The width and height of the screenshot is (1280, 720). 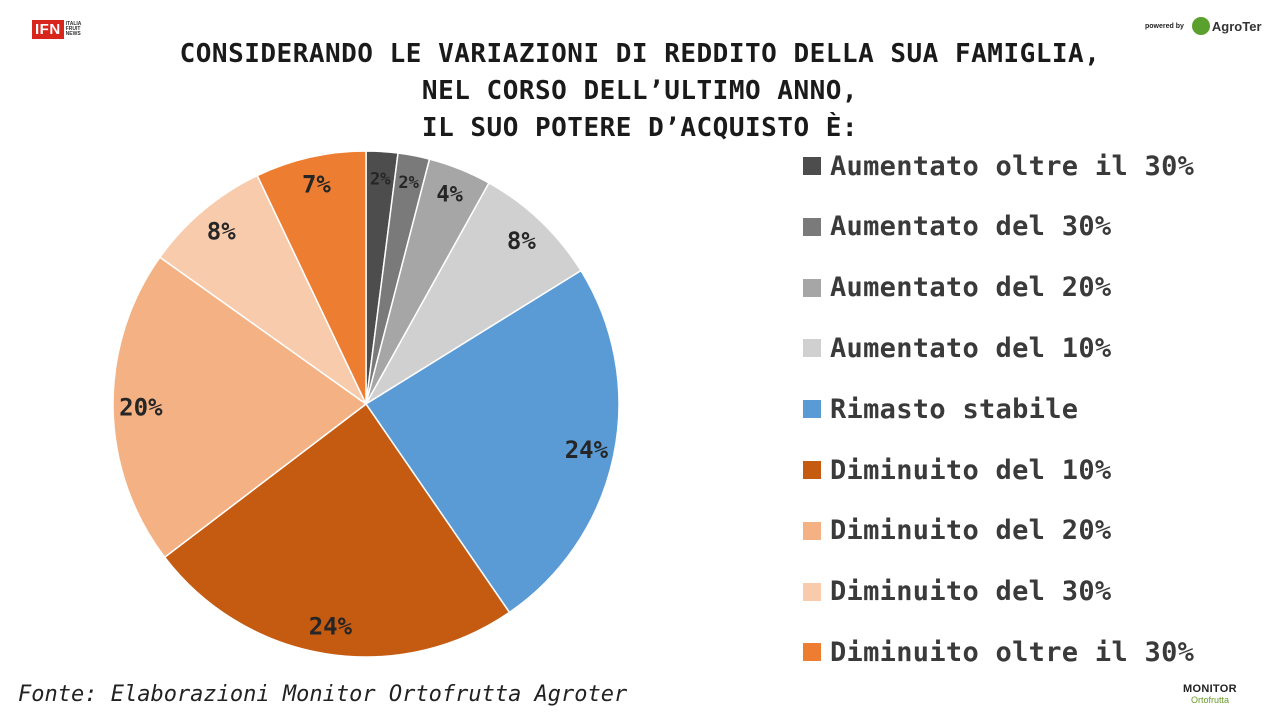 I want to click on data-label: 7%, so click(x=316, y=184).